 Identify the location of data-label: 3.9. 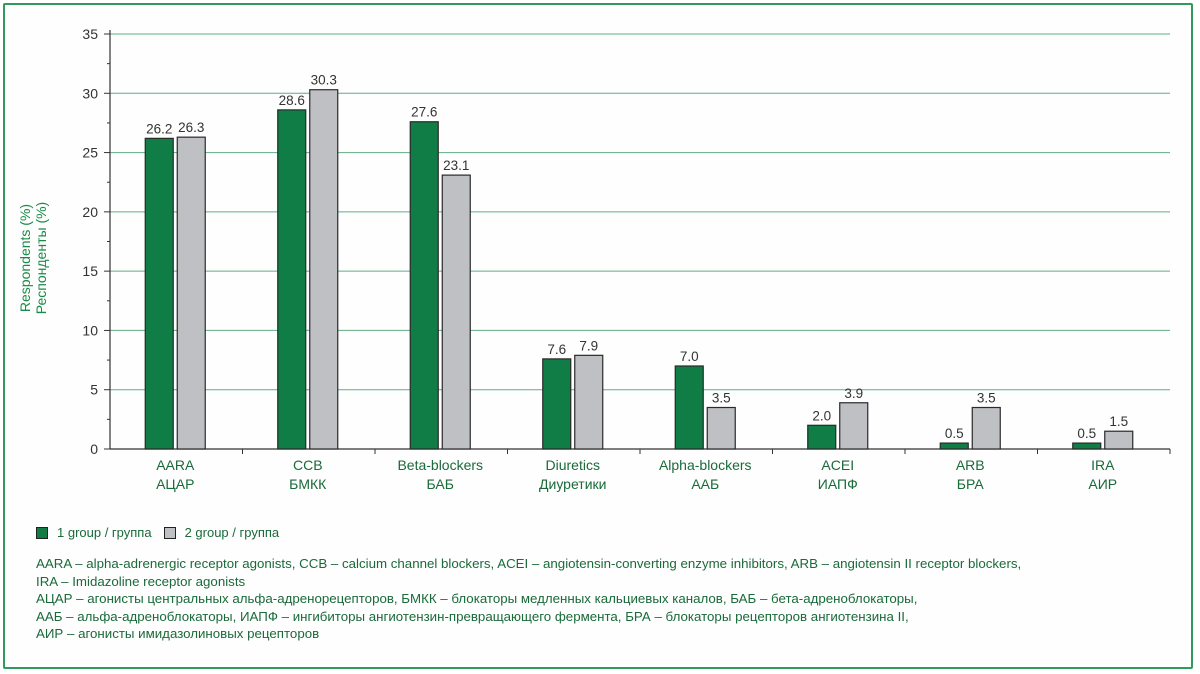
(853, 393).